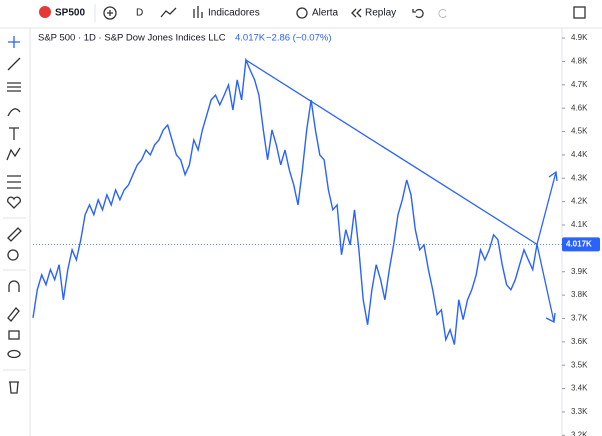 This screenshot has height=436, width=602. Describe the element at coordinates (579, 84) in the screenshot. I see `y-tick-label: 4.7K` at that location.